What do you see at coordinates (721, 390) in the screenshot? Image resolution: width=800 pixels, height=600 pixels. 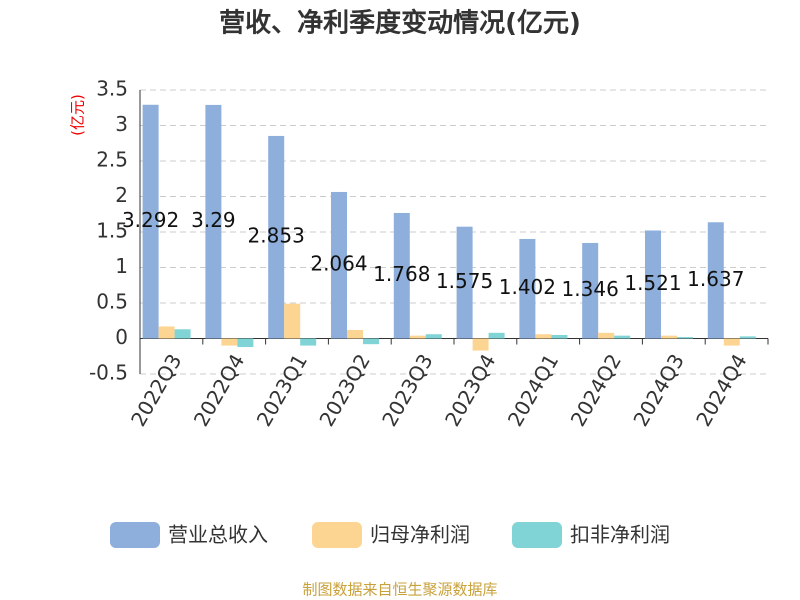 I see `x-tick-label: 2024Q4` at bounding box center [721, 390].